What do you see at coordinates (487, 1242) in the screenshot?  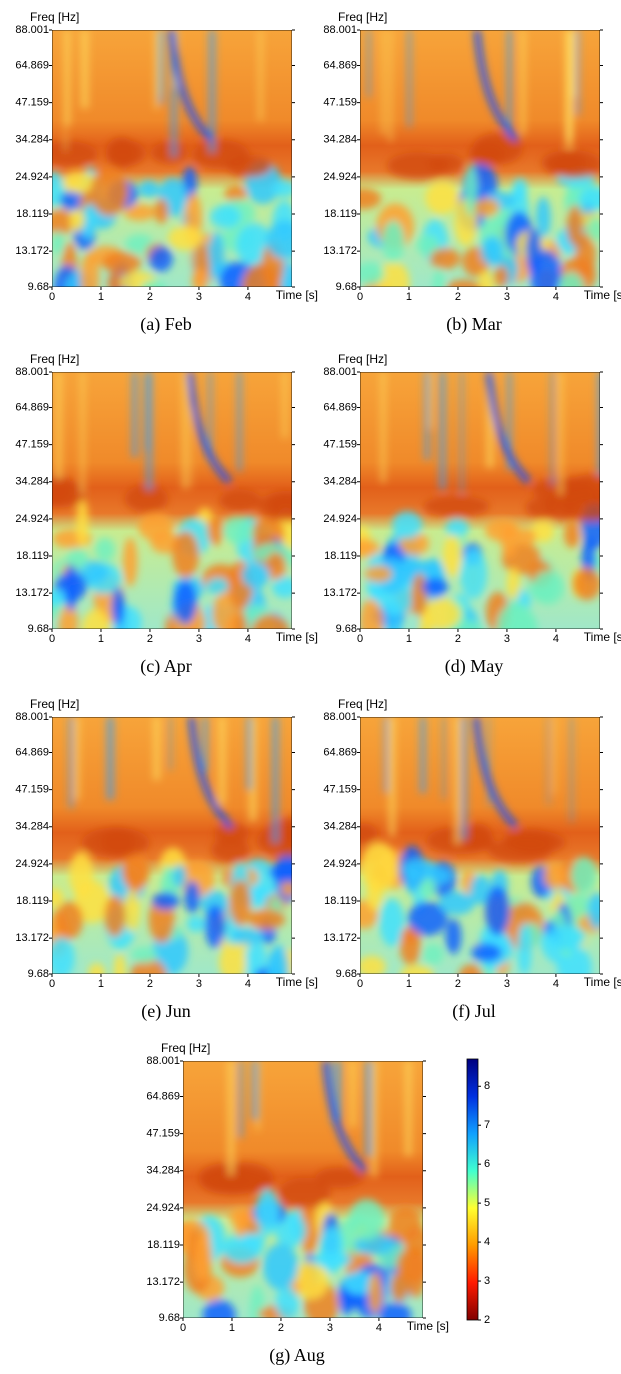 I see `colorbar-tick-label: 4` at bounding box center [487, 1242].